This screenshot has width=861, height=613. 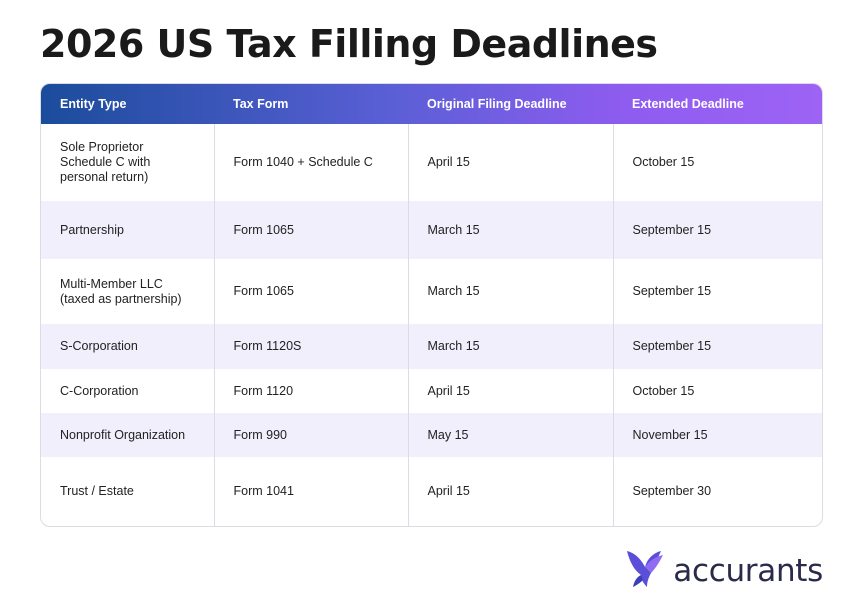 What do you see at coordinates (123, 434) in the screenshot?
I see `cell-entity-type: Nonprofit Organization` at bounding box center [123, 434].